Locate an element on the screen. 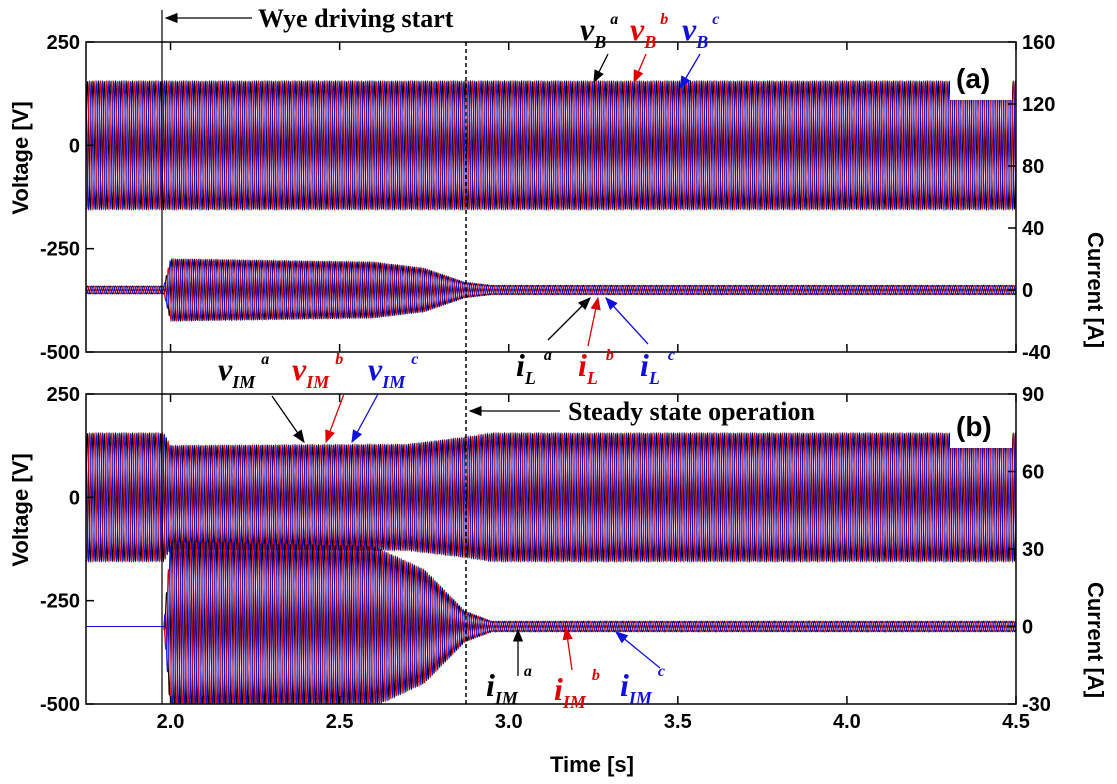 This screenshot has width=1117, height=784. y-right-tick-label: 120 is located at coordinates (1038, 105).